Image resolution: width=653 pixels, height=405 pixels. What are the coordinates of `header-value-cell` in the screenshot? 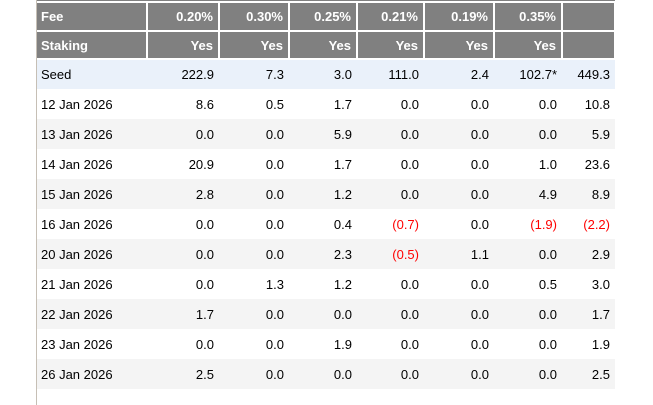 It's located at (589, 17).